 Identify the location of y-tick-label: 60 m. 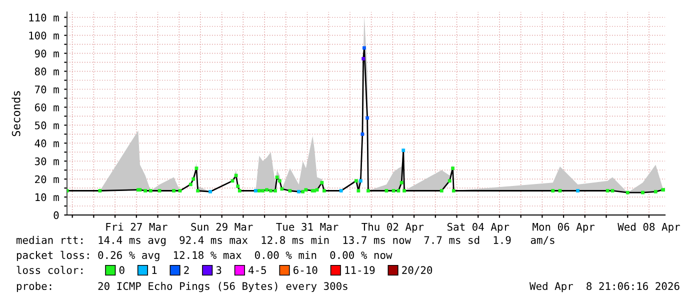
(46, 107).